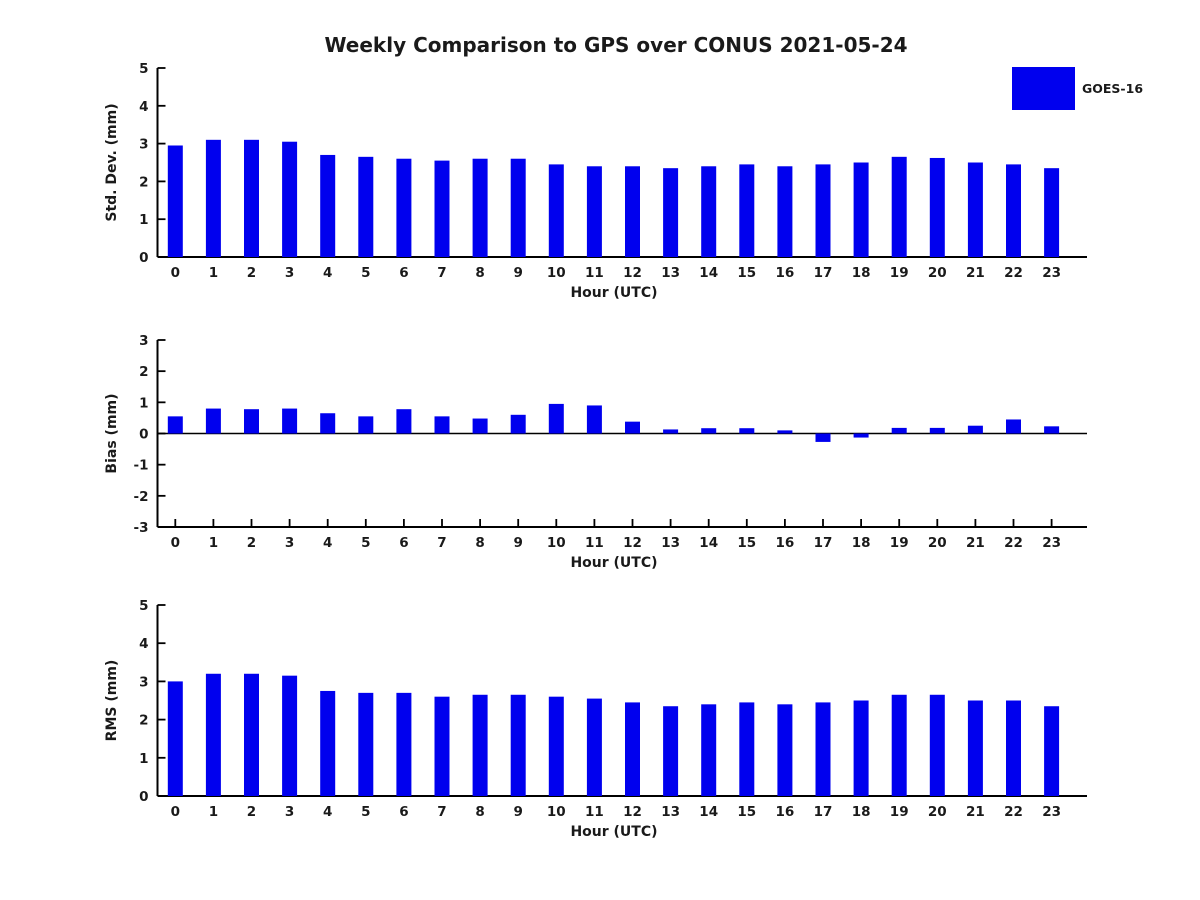  I want to click on x-tick-label: 15, so click(746, 812).